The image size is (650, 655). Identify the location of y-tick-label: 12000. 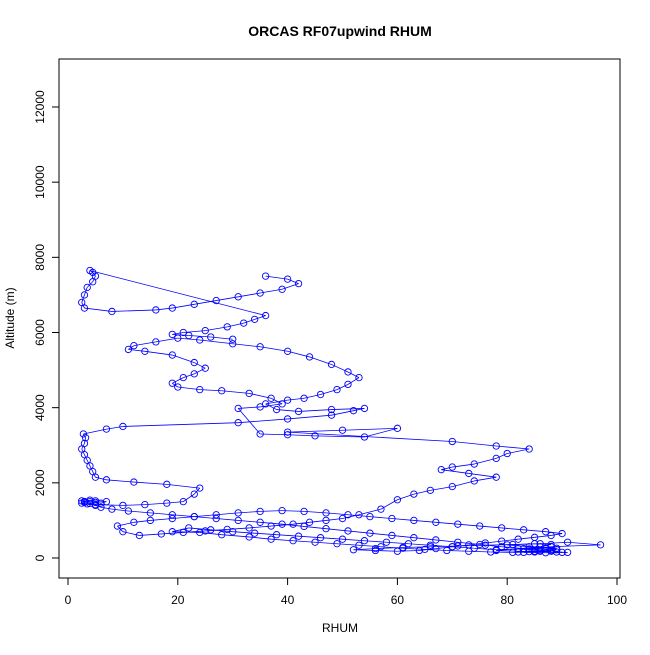
(40, 107).